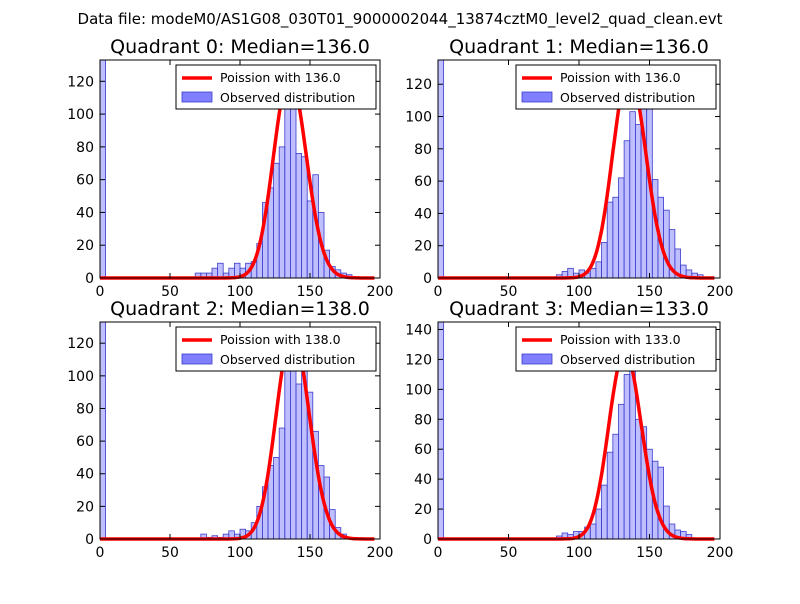 The image size is (800, 604). I want to click on quadrant-2-title: Quadrant 2: Median=138.0, so click(240, 309).